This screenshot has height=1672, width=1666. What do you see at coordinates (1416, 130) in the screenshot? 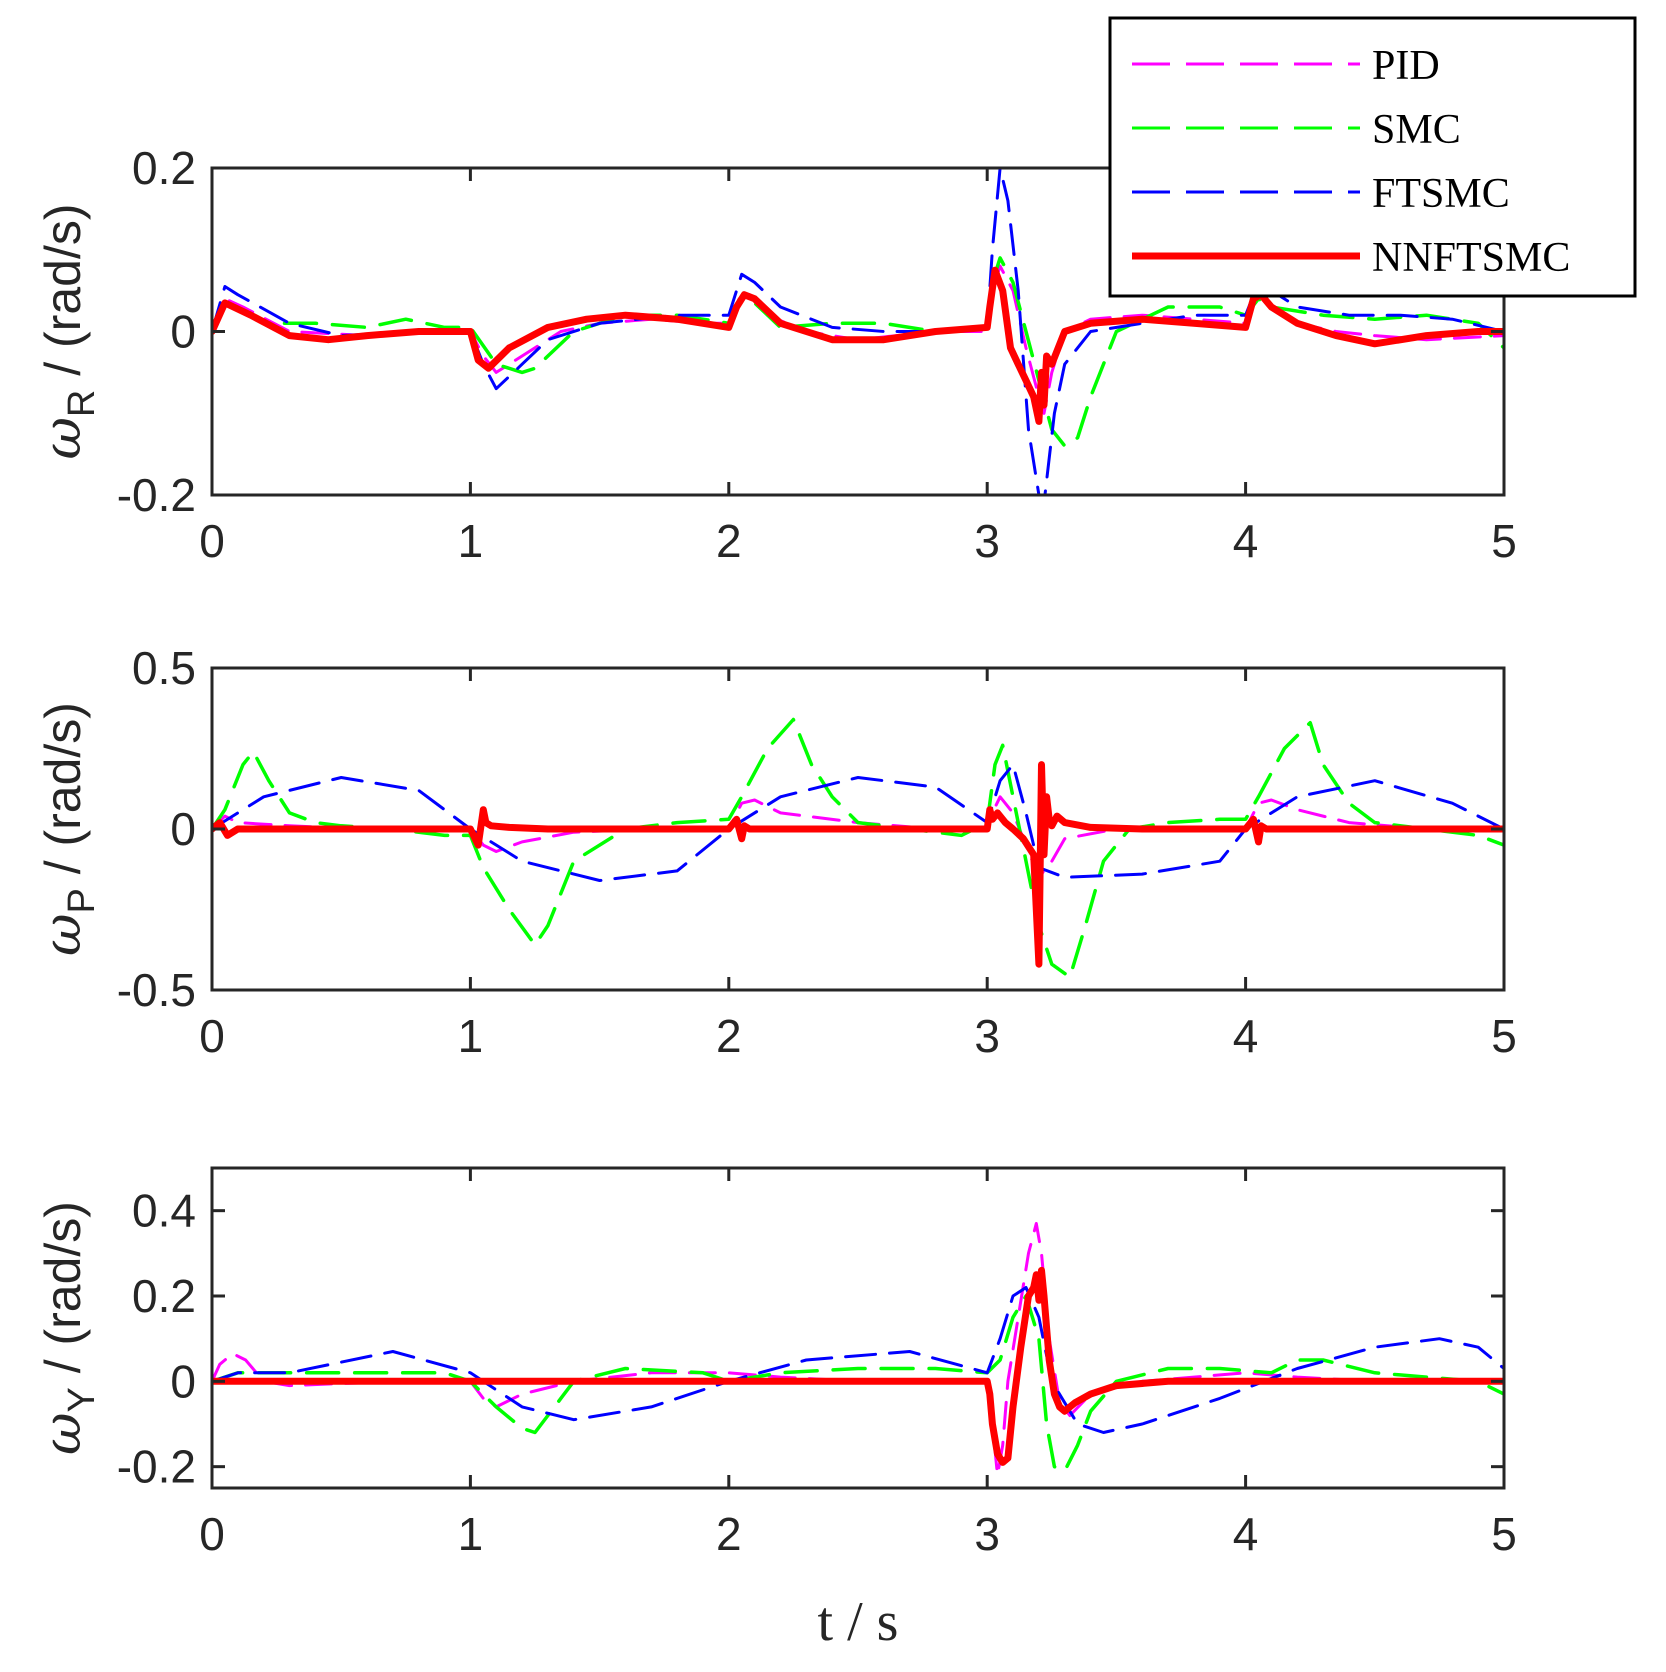
I see `legend-label-smc: SMC` at bounding box center [1416, 130].